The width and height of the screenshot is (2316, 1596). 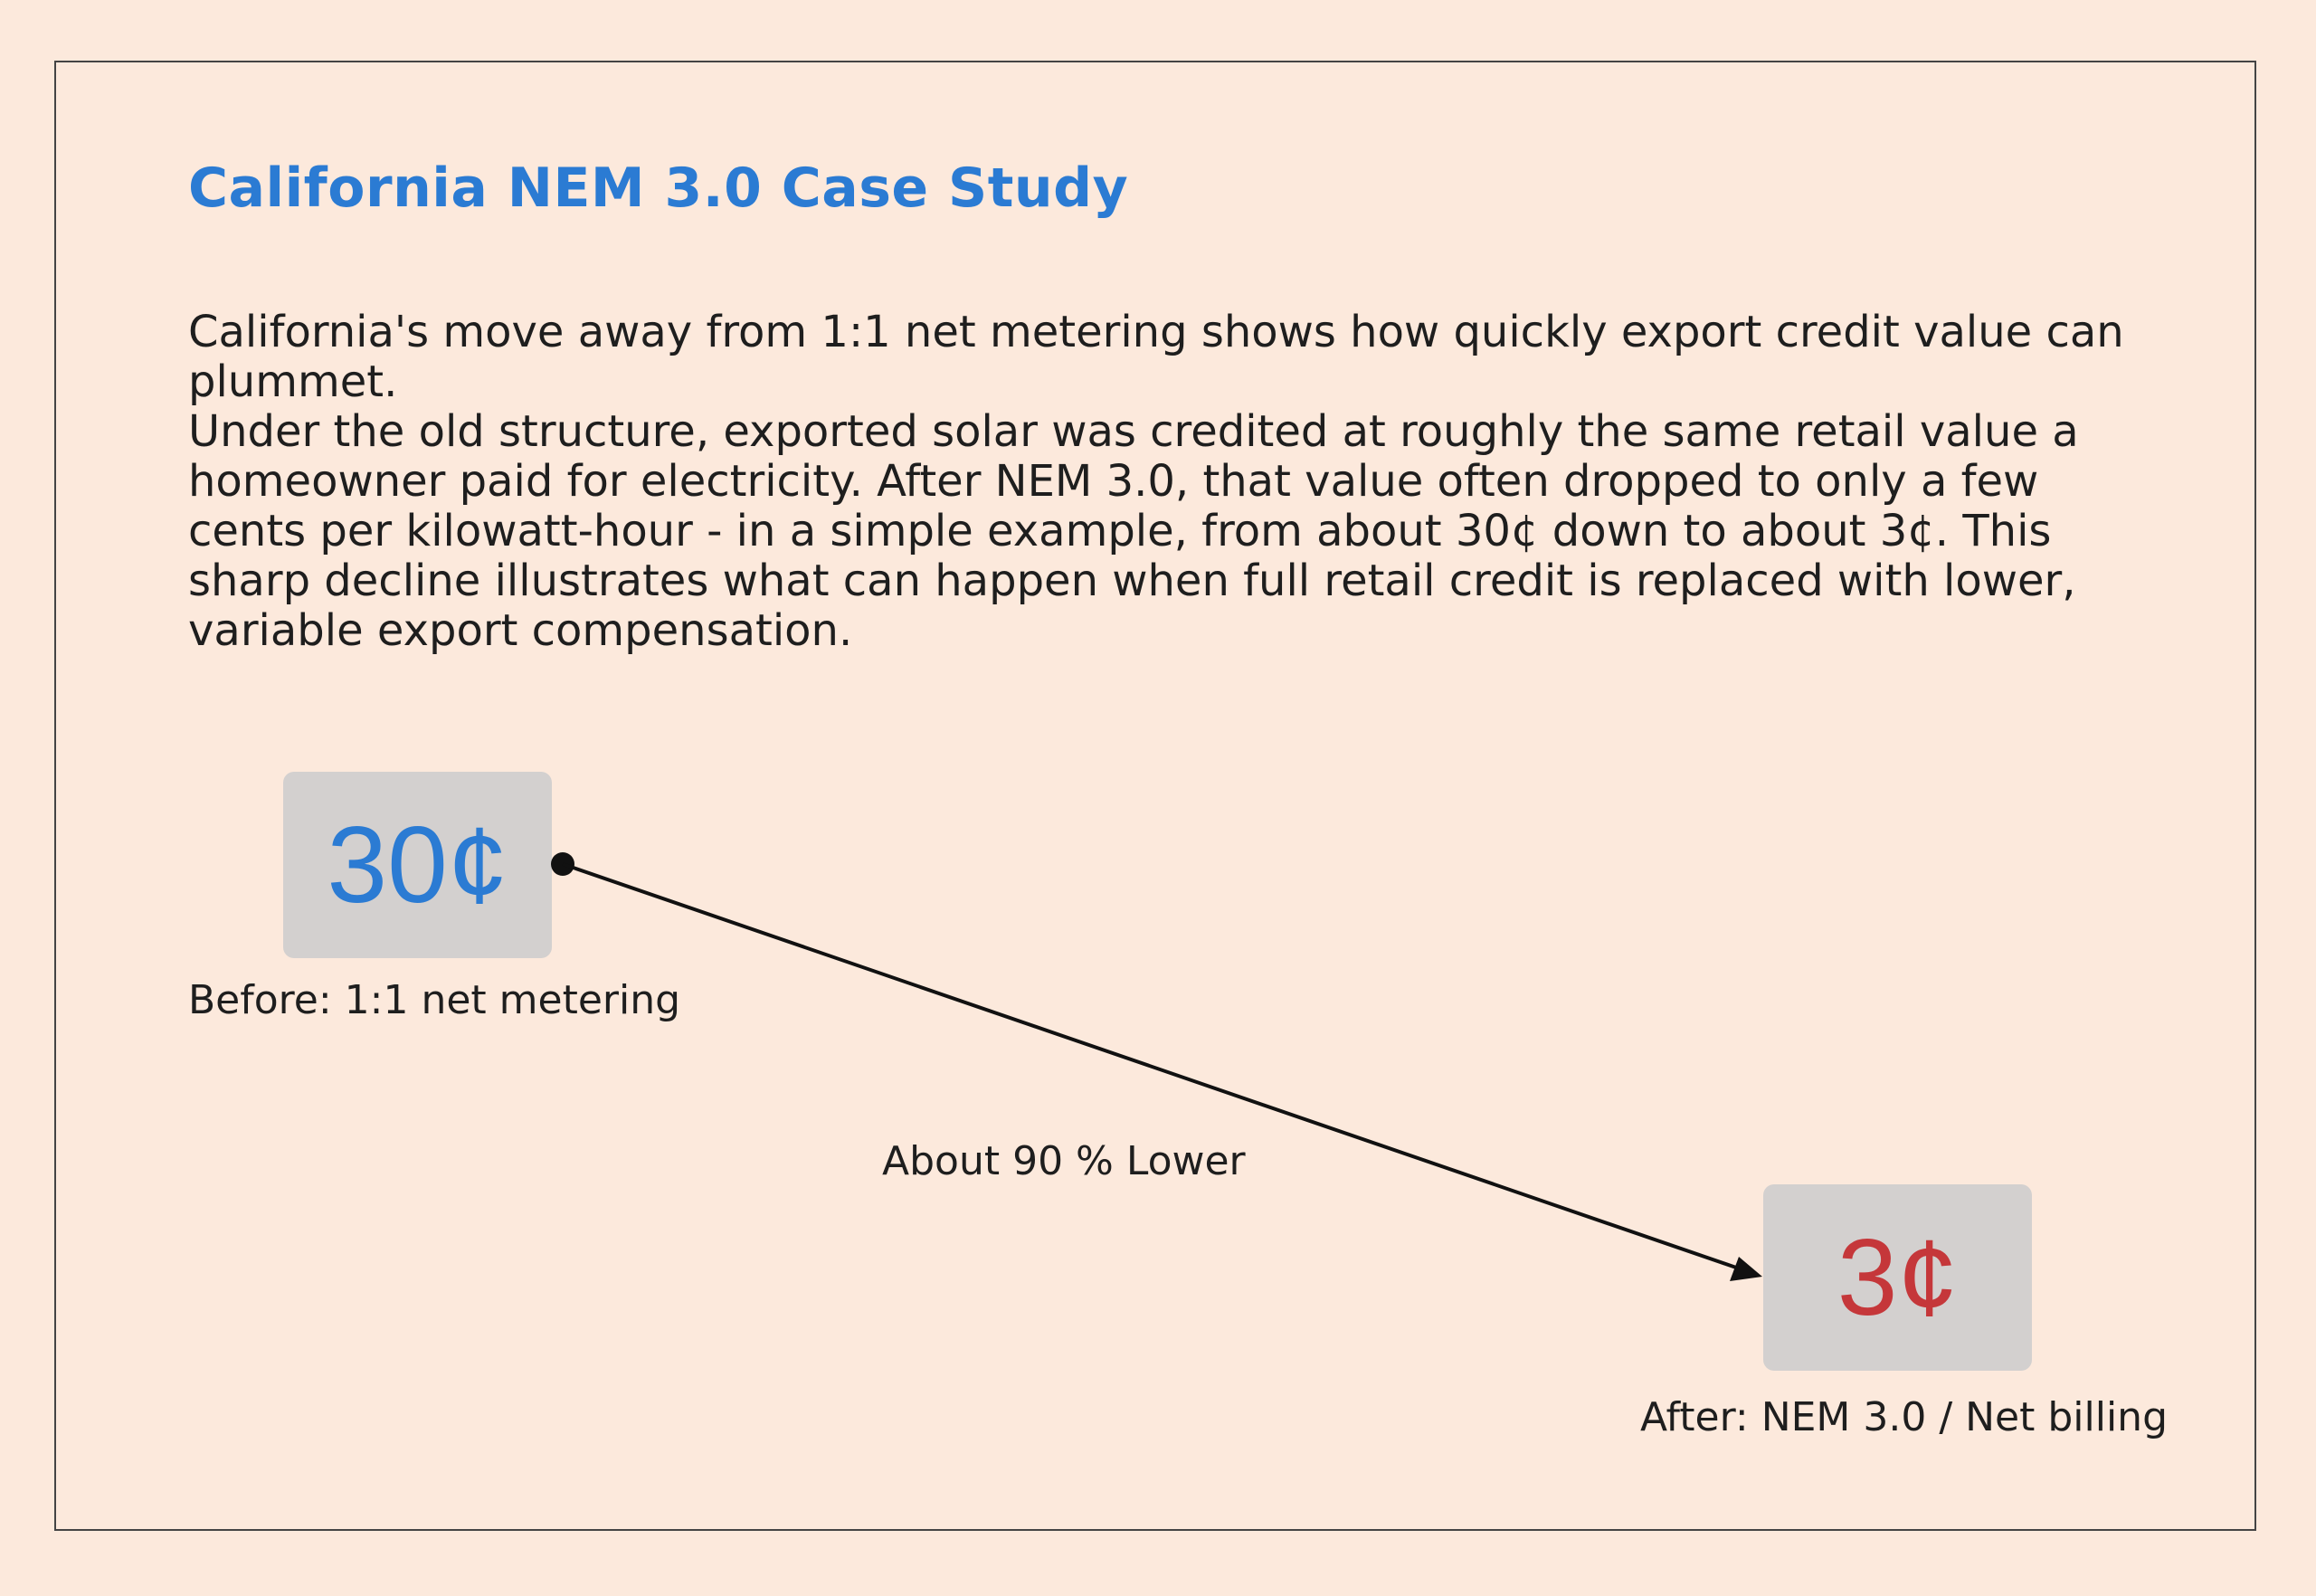 I want to click on before-value-box: 30¢, so click(x=417, y=865).